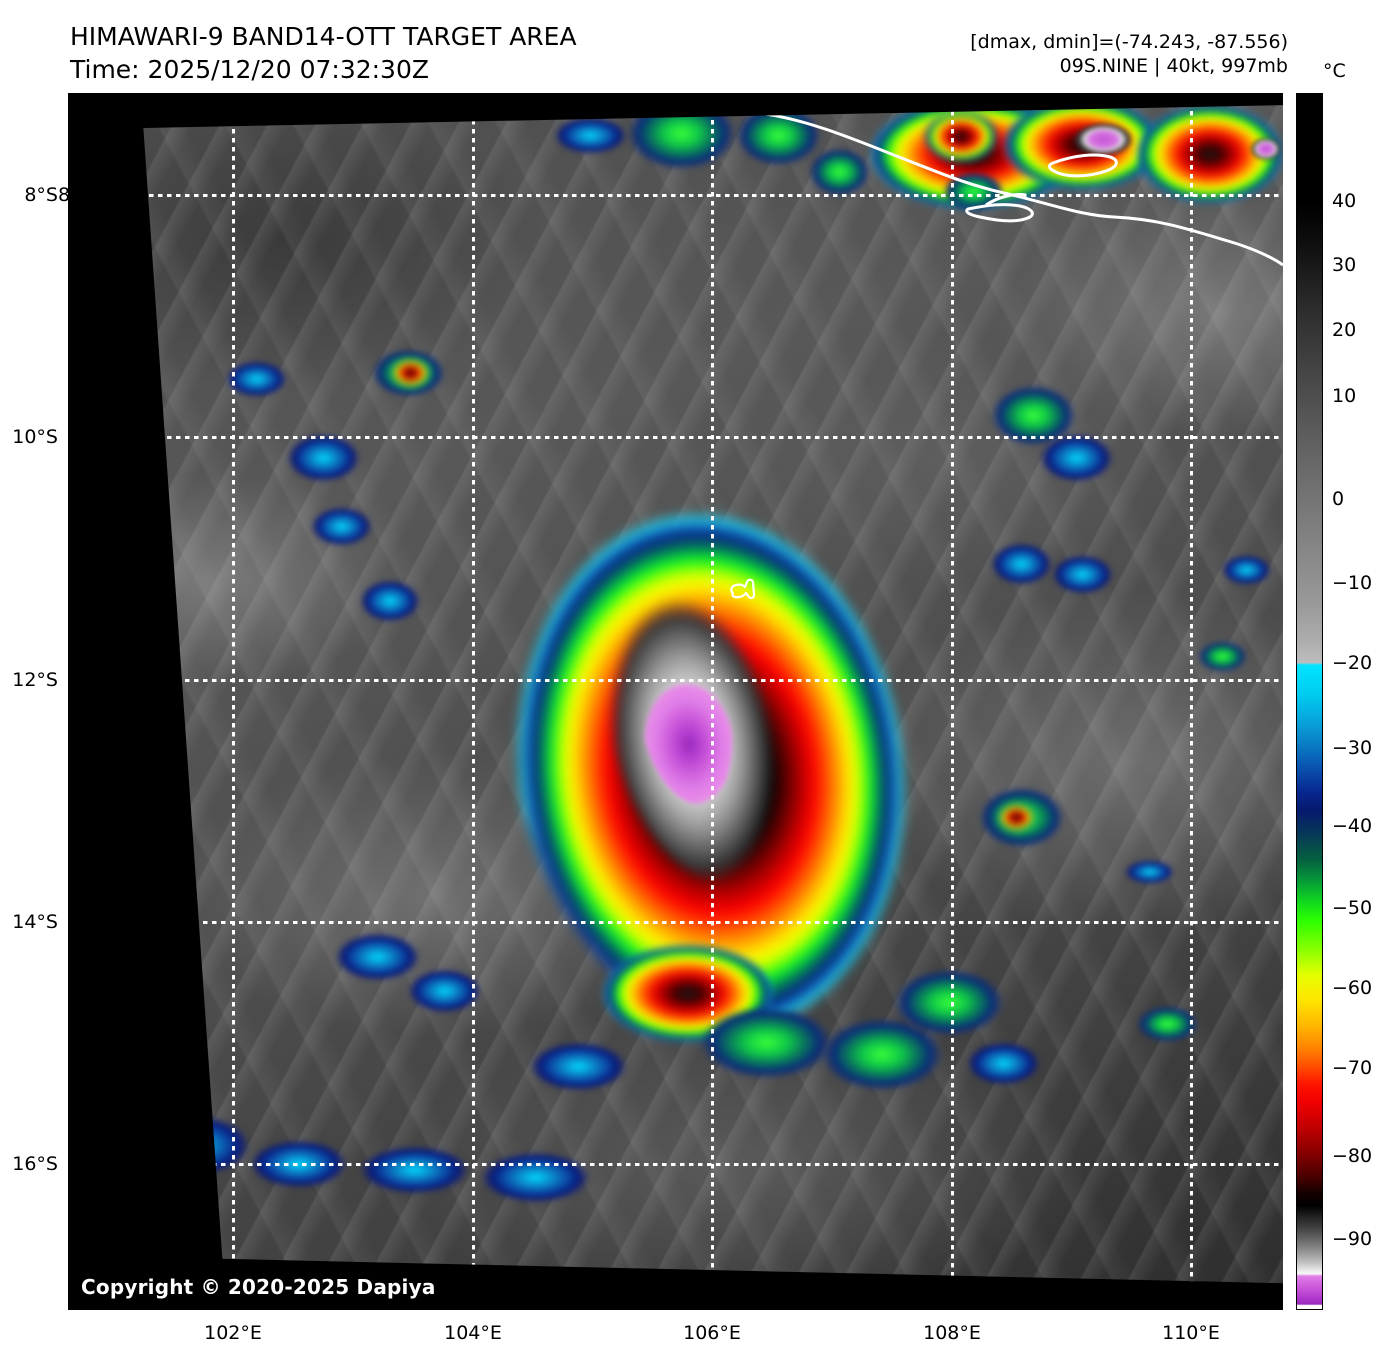 The width and height of the screenshot is (1388, 1359). I want to click on gridline-lat-16s, so click(675, 1164).